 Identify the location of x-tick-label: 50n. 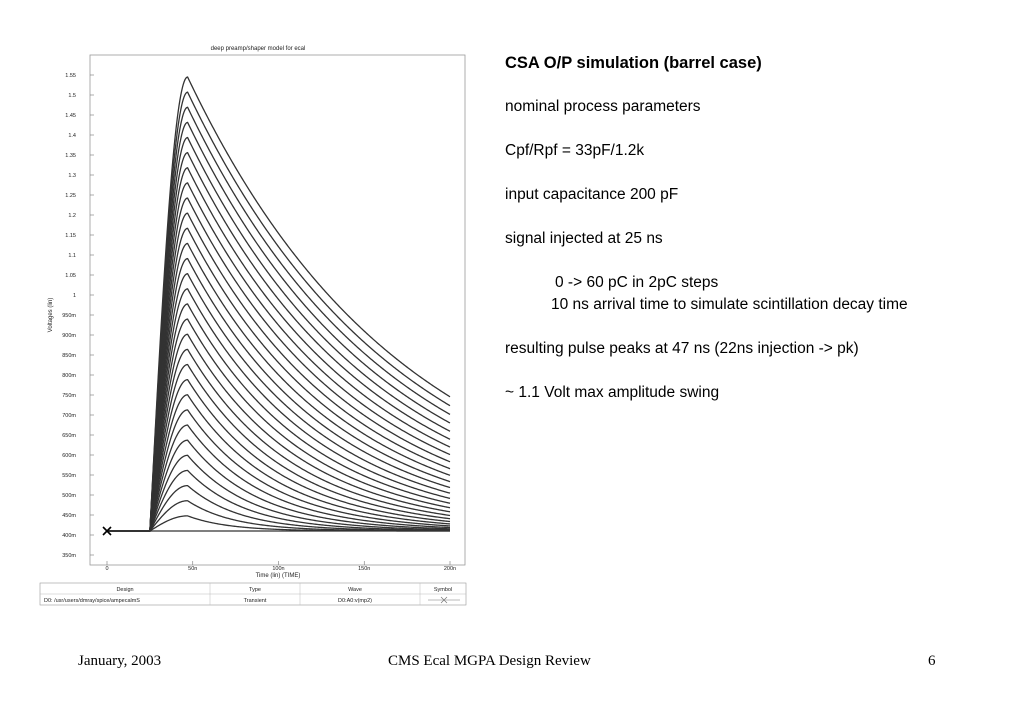
(192, 569).